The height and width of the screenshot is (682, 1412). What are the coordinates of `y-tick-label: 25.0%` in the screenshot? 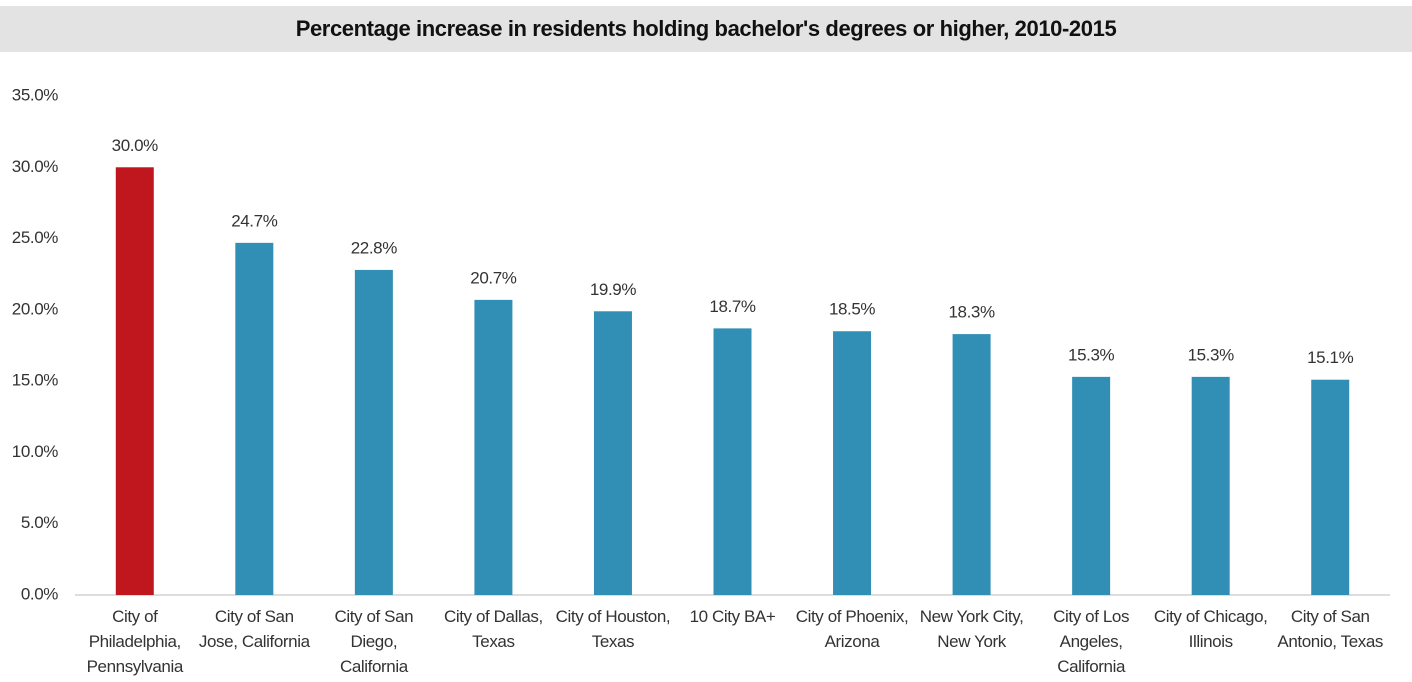 It's located at (35, 237).